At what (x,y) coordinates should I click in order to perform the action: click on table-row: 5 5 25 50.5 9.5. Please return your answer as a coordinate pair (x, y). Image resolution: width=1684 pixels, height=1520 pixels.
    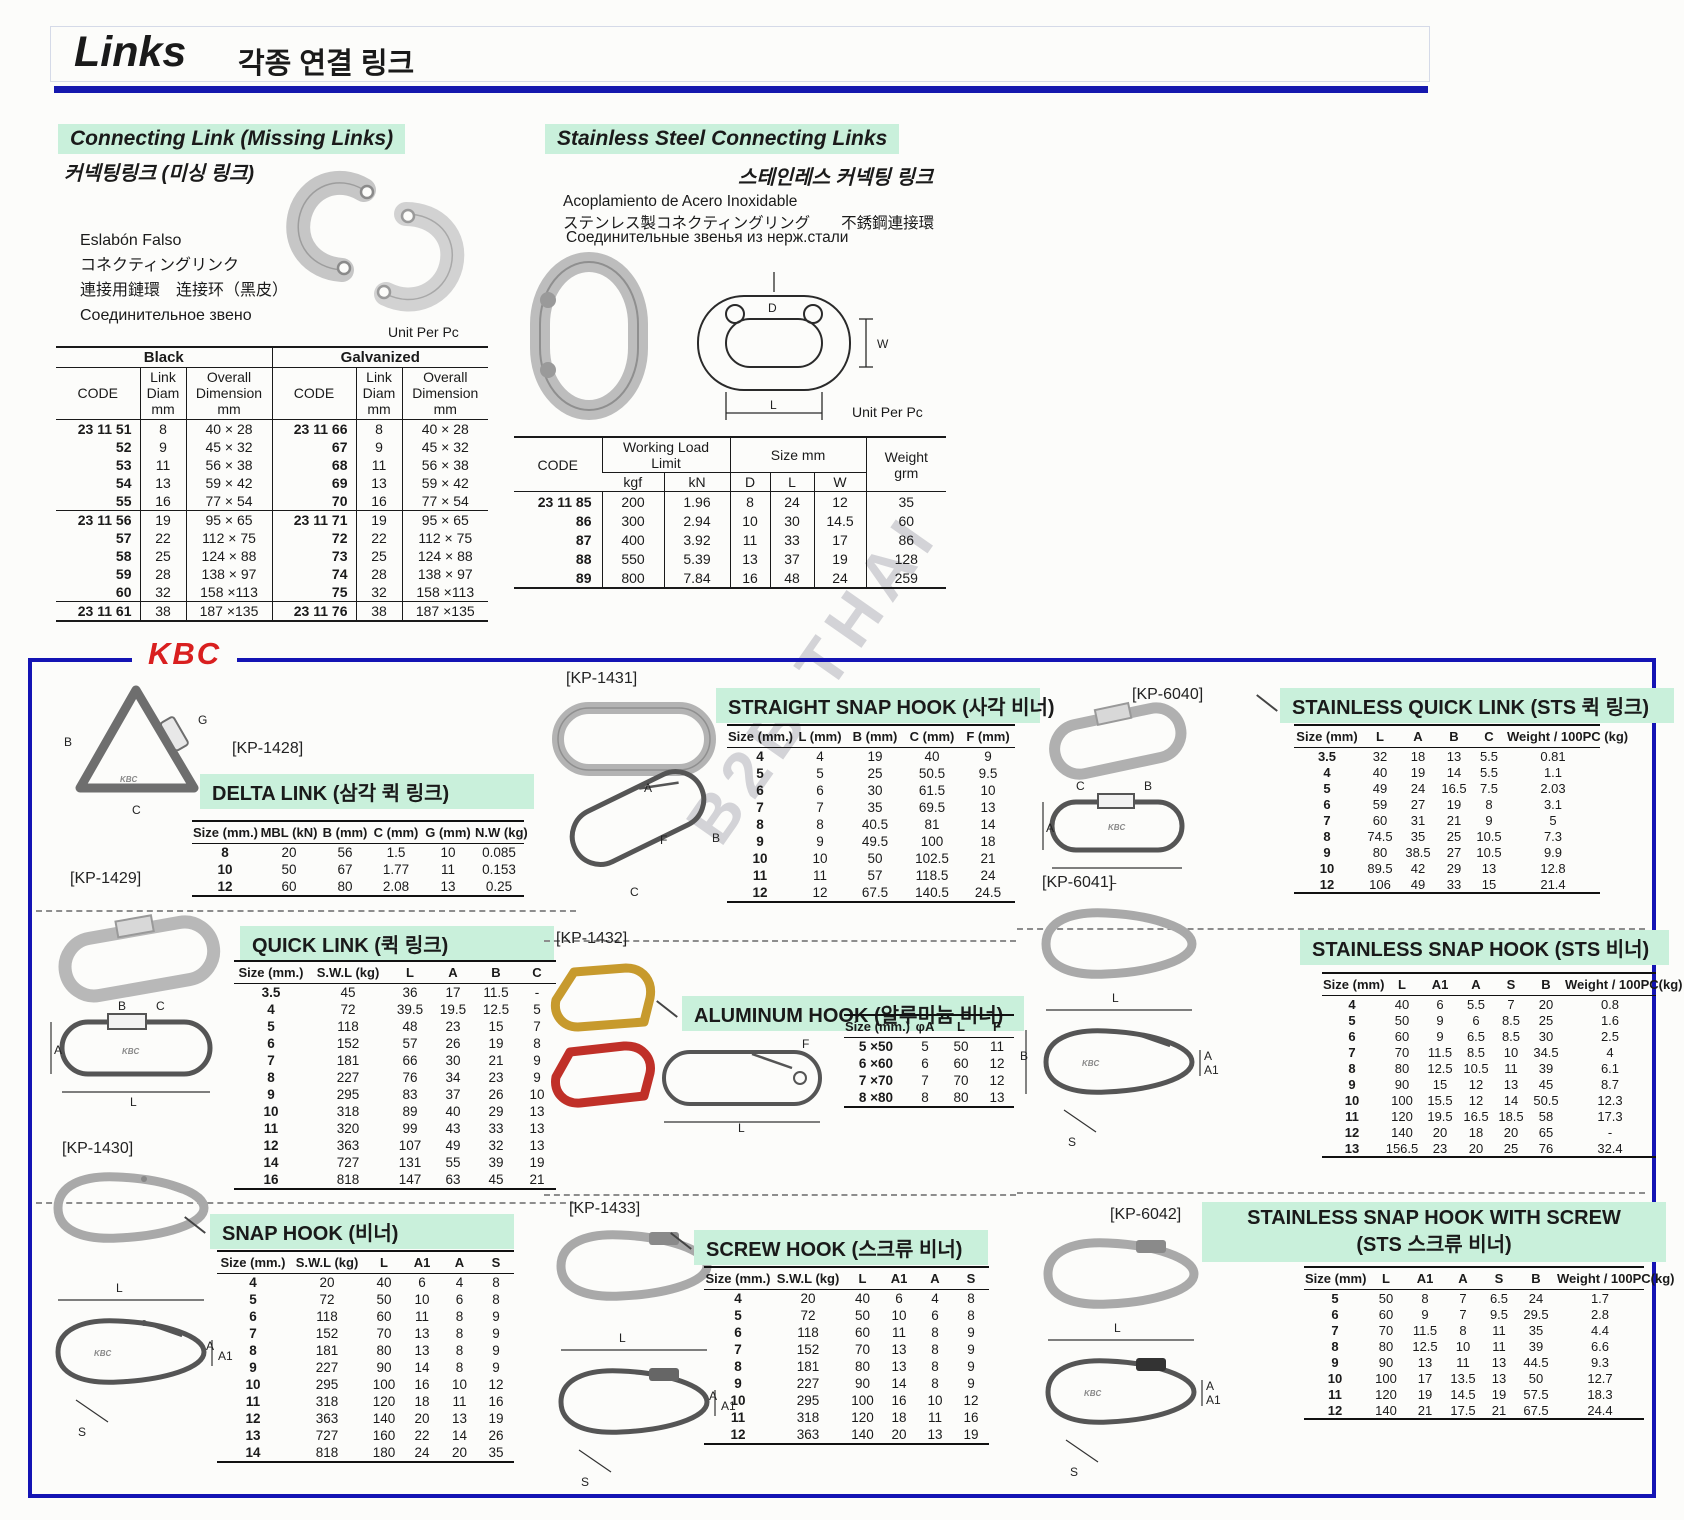
    Looking at the image, I should click on (871, 773).